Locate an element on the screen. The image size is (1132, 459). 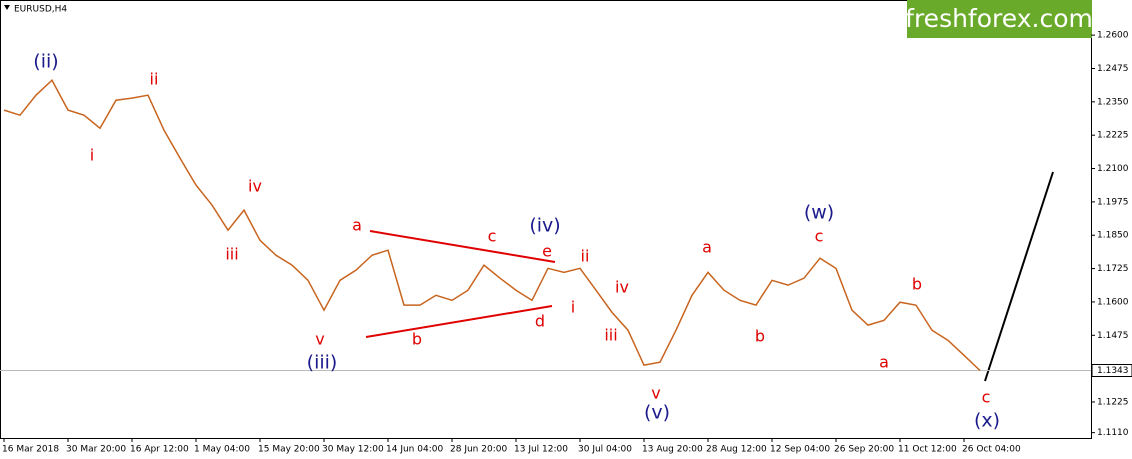
x-tick-label: 12 Sep 04:00 is located at coordinates (800, 450).